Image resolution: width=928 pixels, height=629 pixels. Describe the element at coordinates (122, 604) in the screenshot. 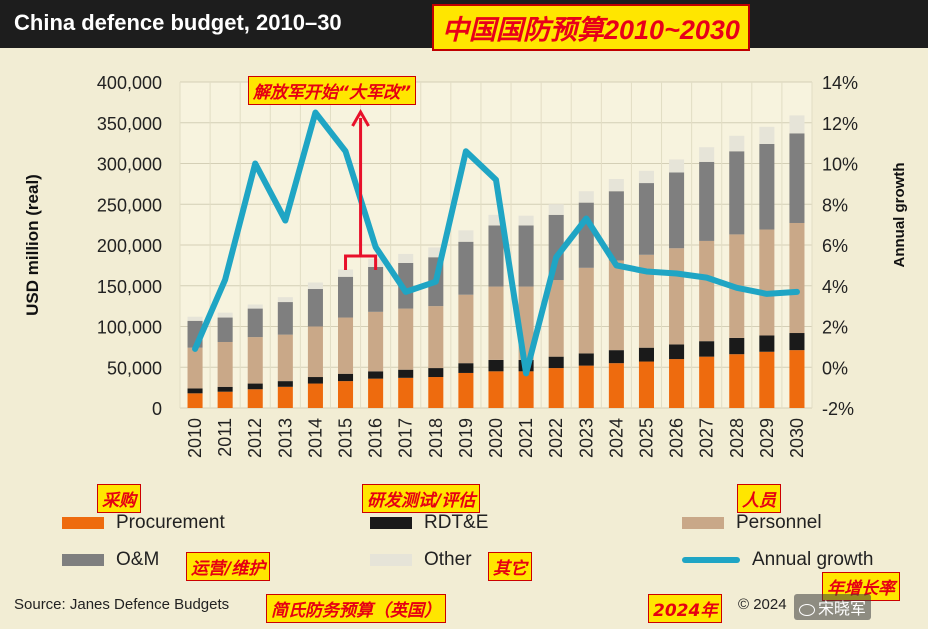

I see `source-note: Source: Janes Defence Budgets` at that location.